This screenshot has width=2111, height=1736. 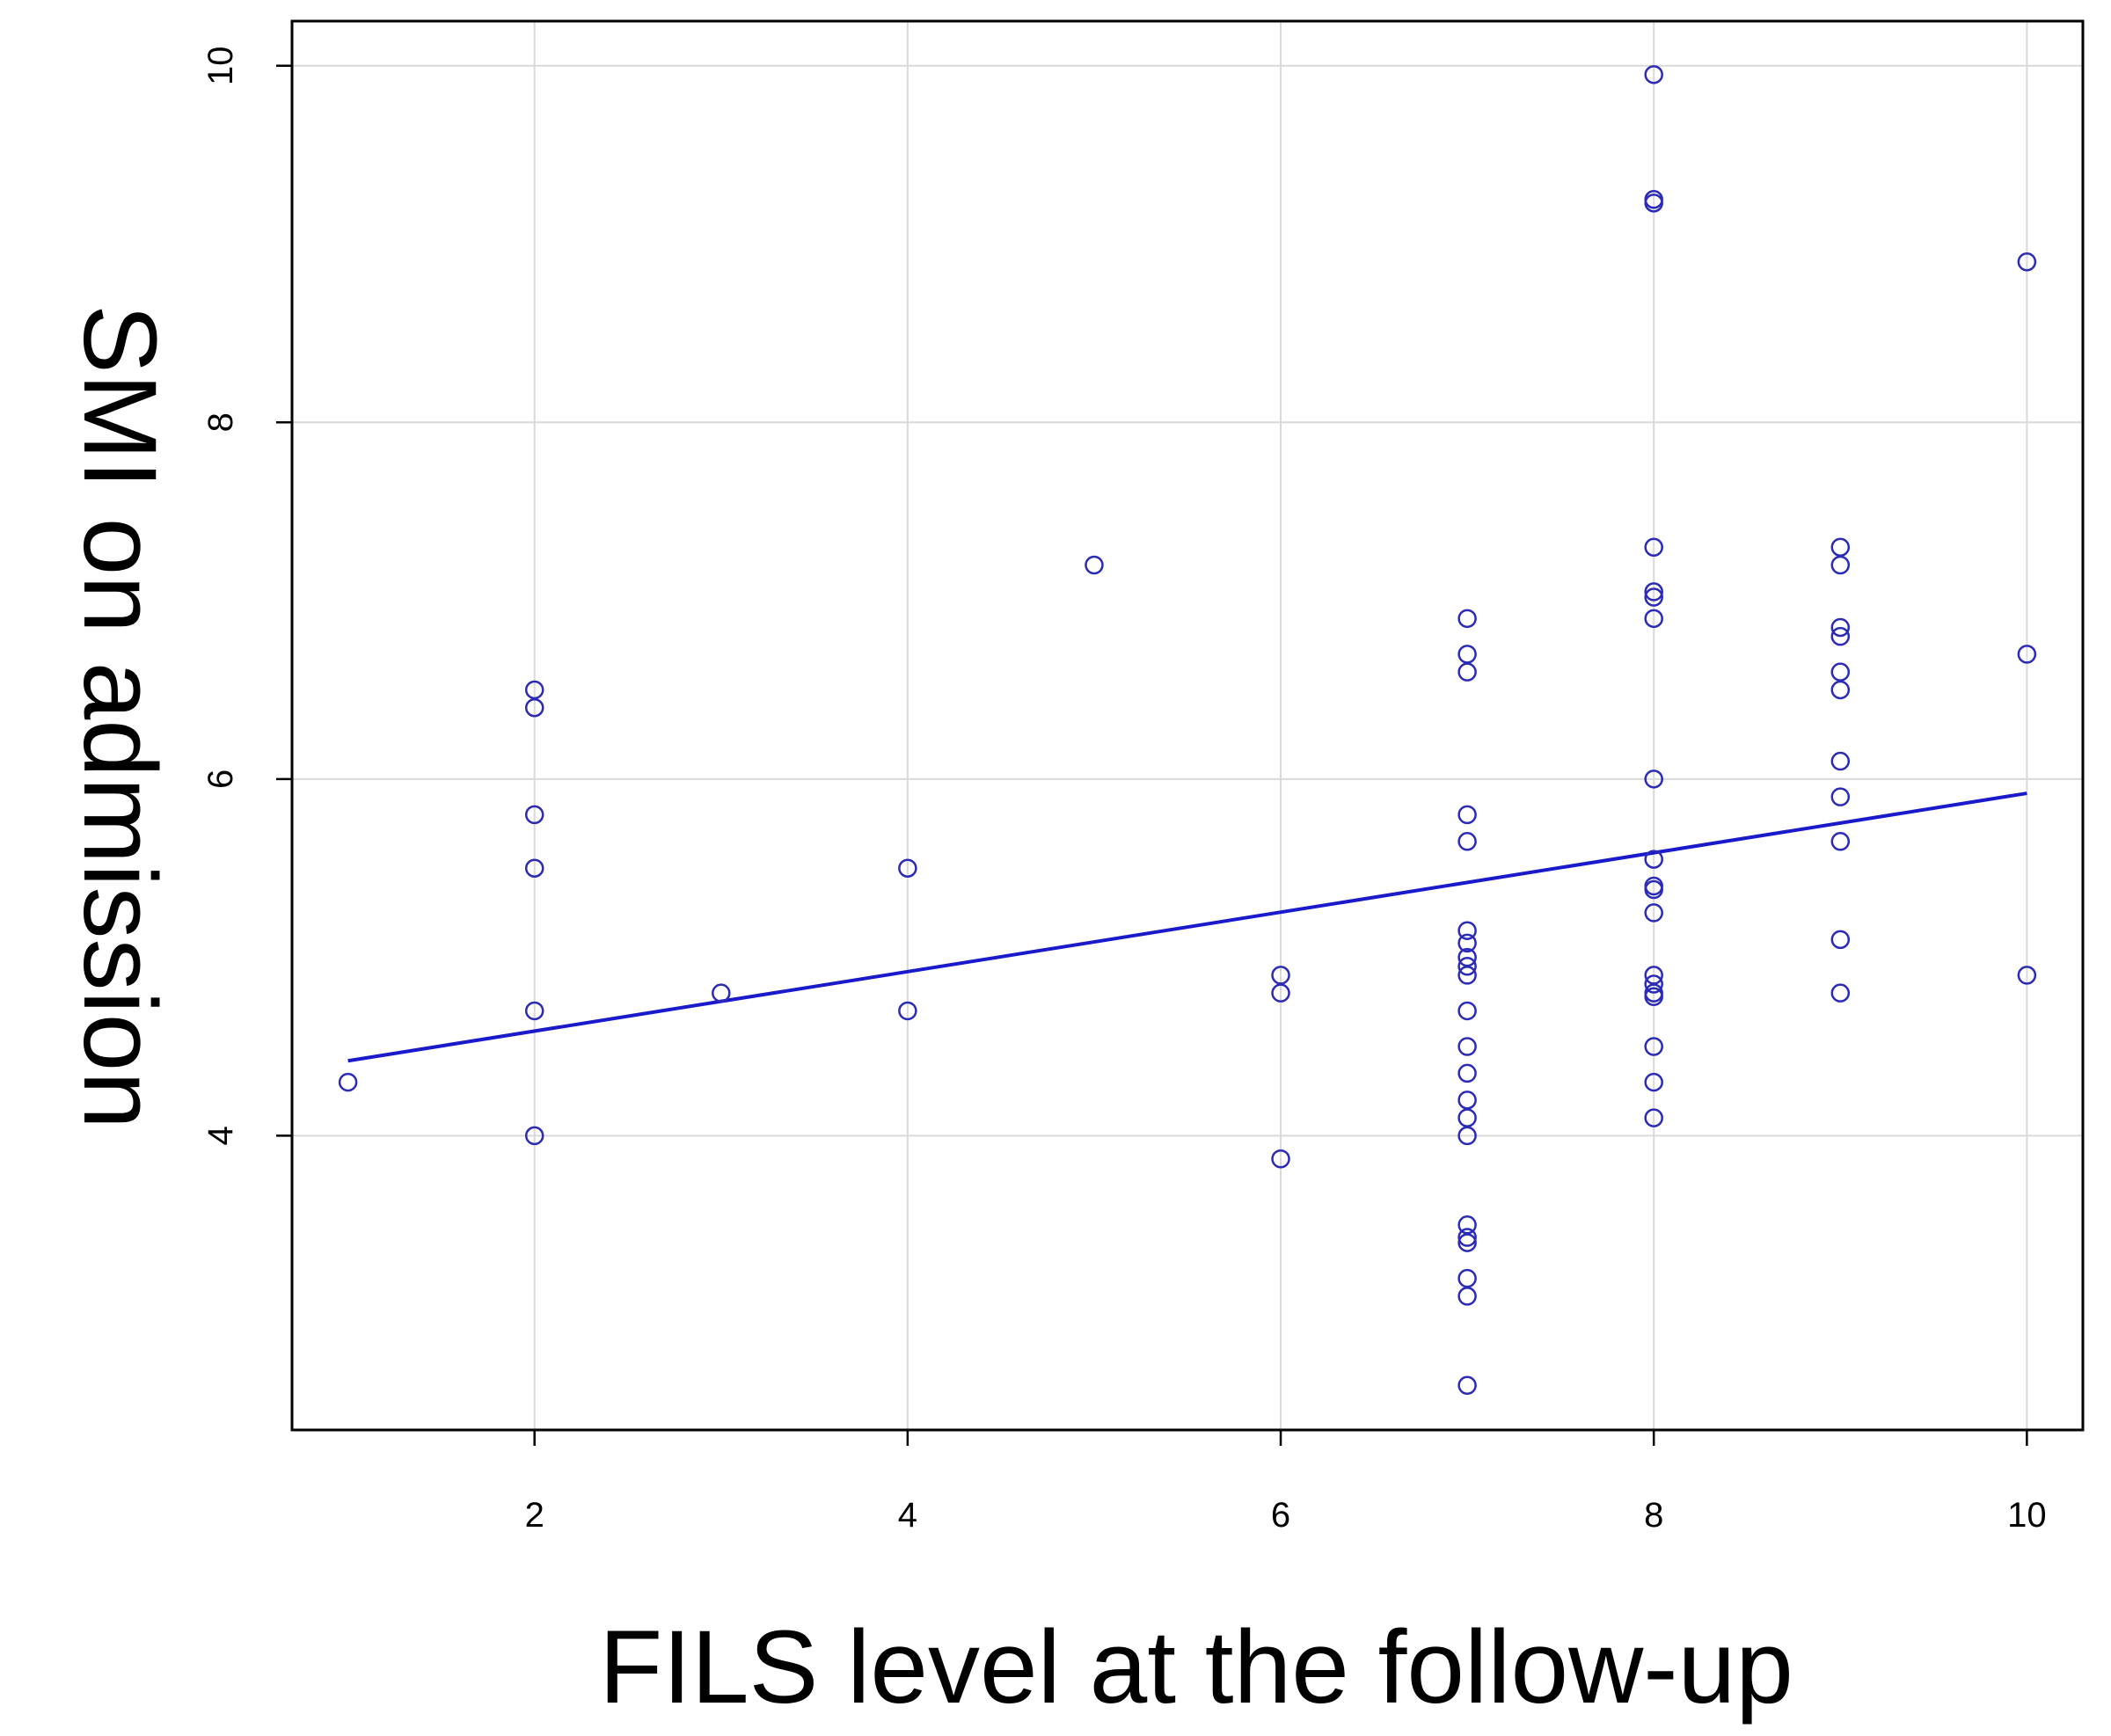 What do you see at coordinates (1281, 1516) in the screenshot?
I see `x-tick-label: 6` at bounding box center [1281, 1516].